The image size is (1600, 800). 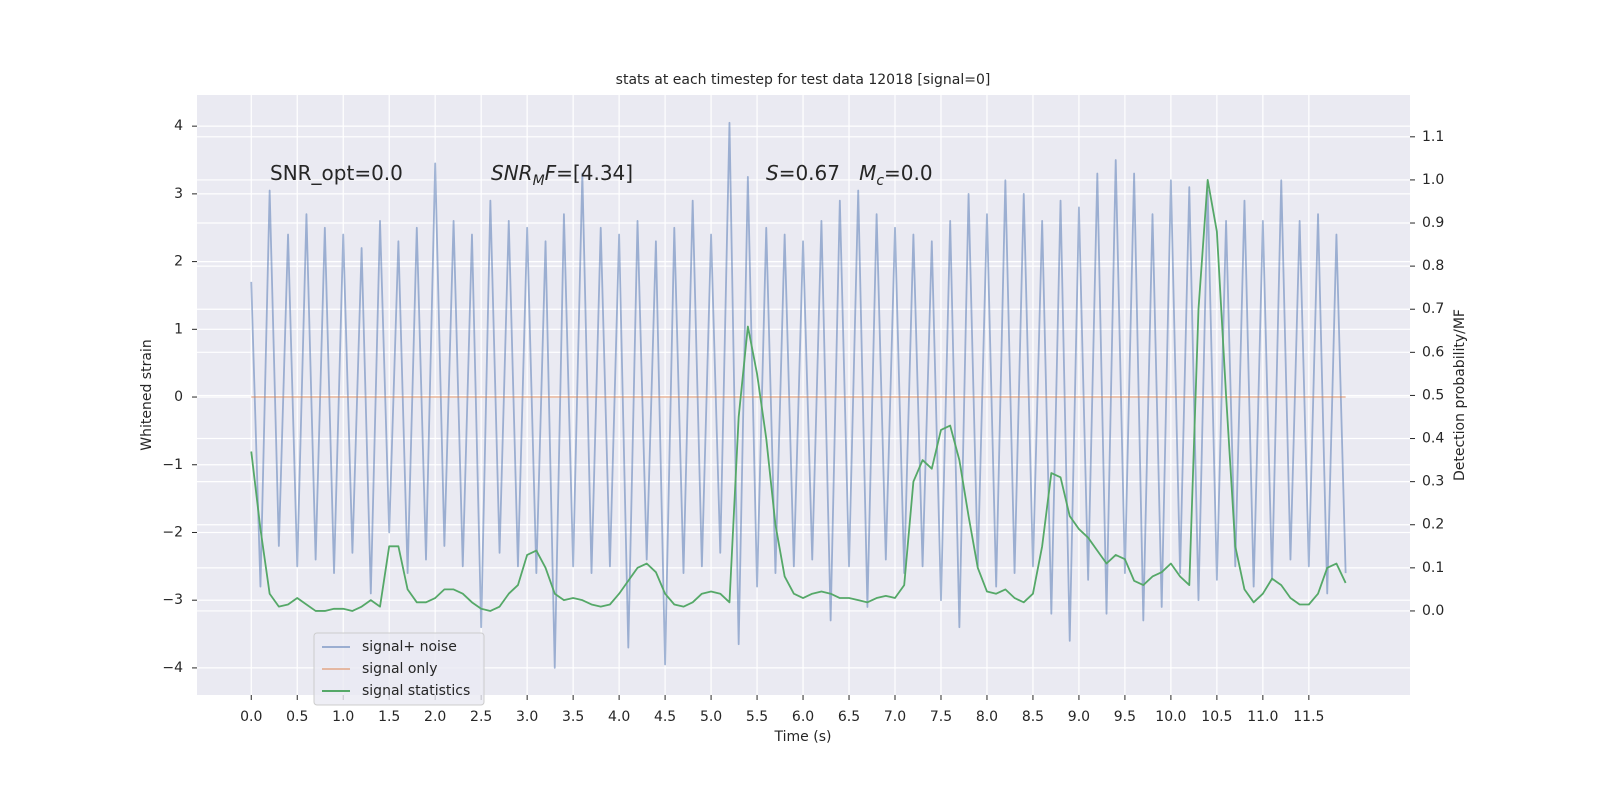 What do you see at coordinates (251, 717) in the screenshot?
I see `x-tick-label: 0.0` at bounding box center [251, 717].